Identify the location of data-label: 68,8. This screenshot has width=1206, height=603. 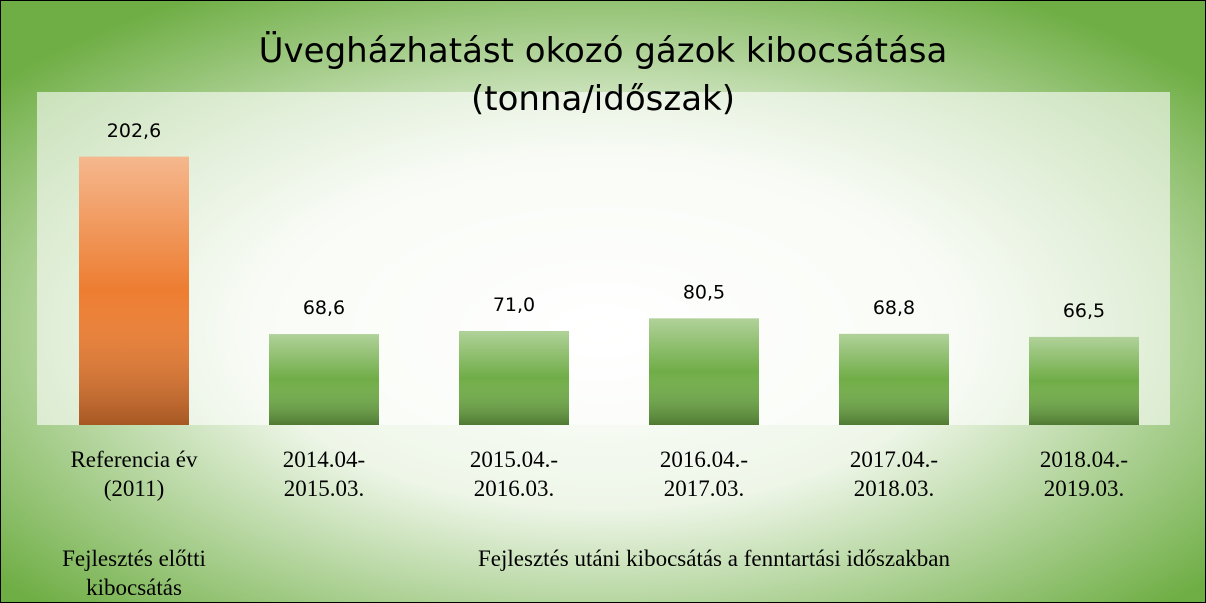
(894, 308).